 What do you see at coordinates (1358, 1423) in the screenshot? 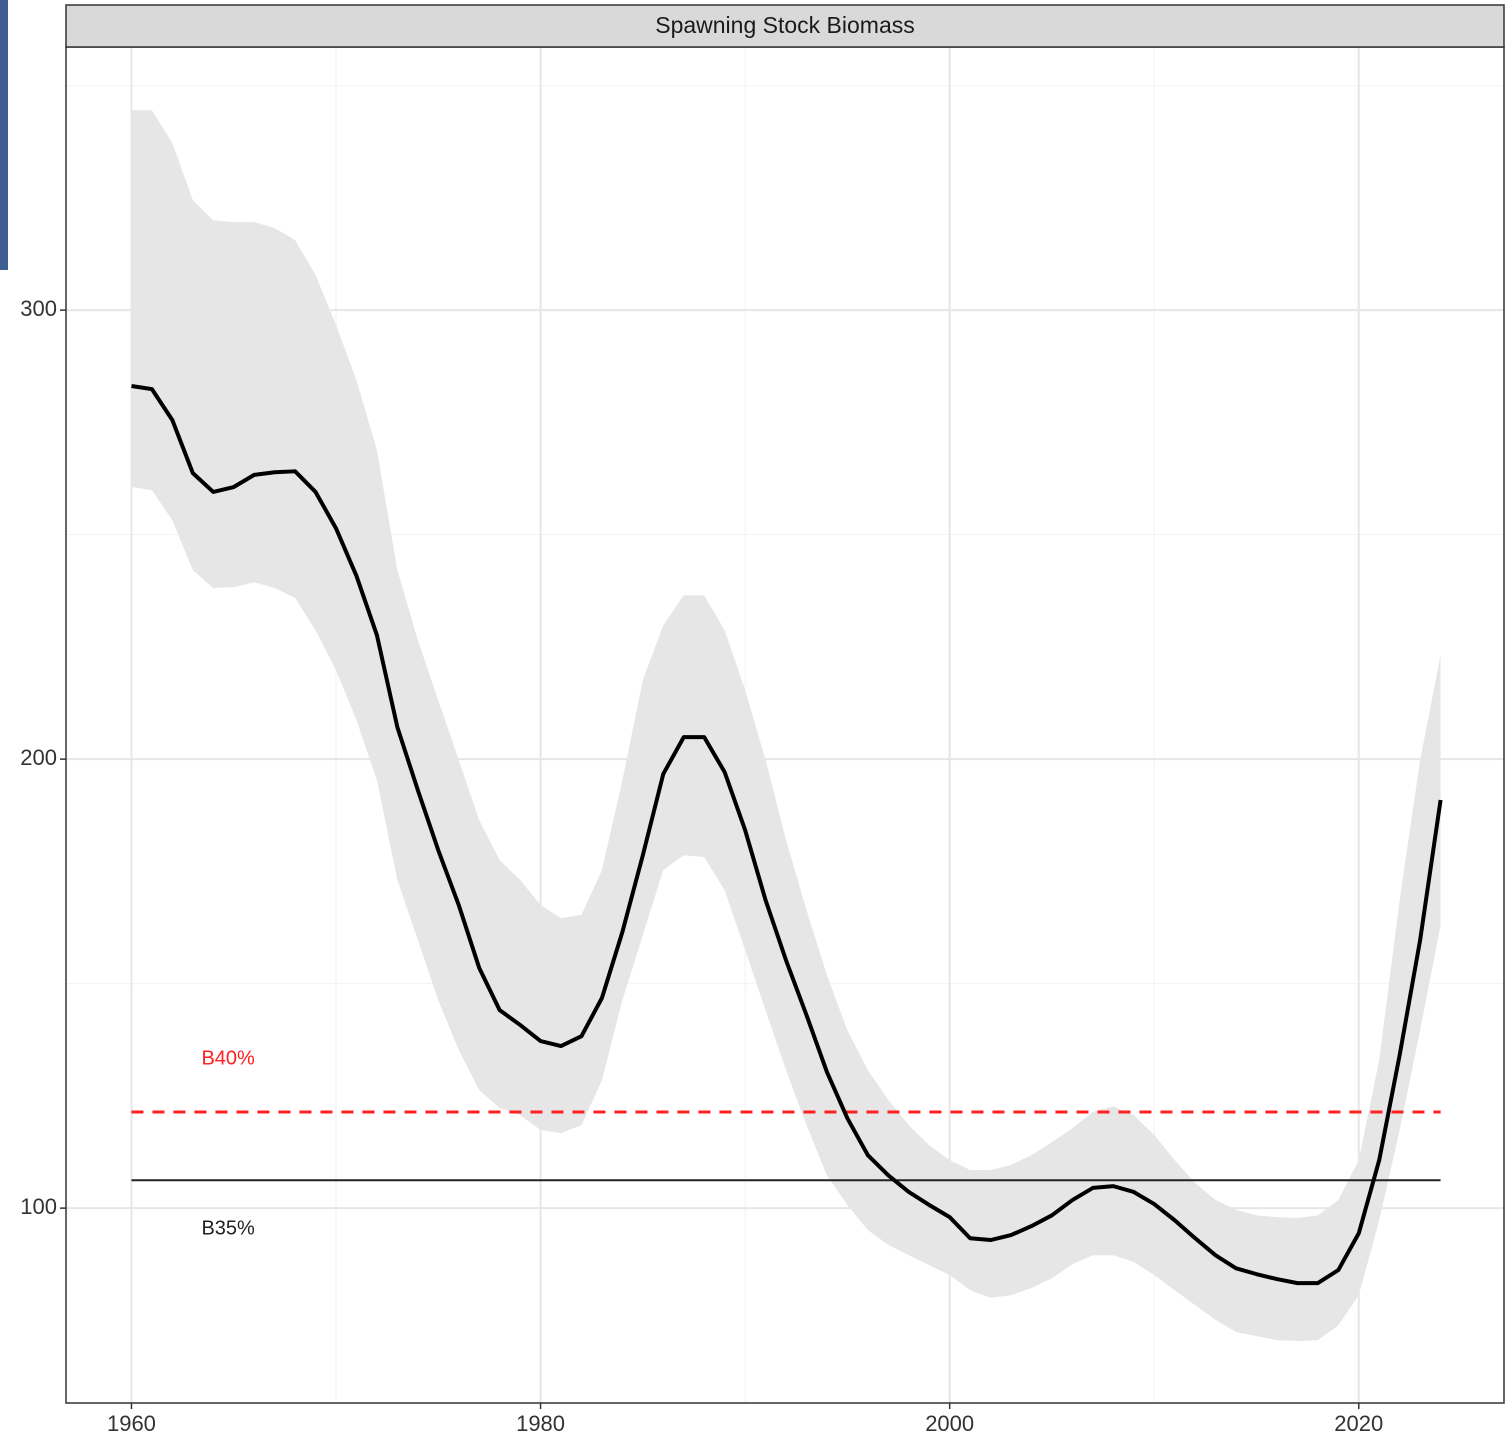
I see `x-tick-label: 2020` at bounding box center [1358, 1423].